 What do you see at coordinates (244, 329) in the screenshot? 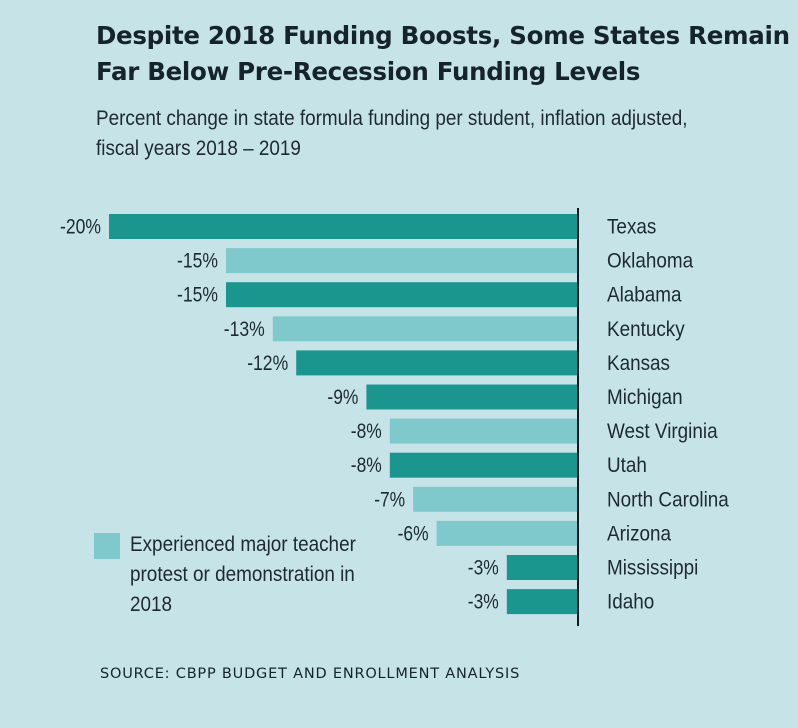
I see `value-label-kentucky: -13%` at bounding box center [244, 329].